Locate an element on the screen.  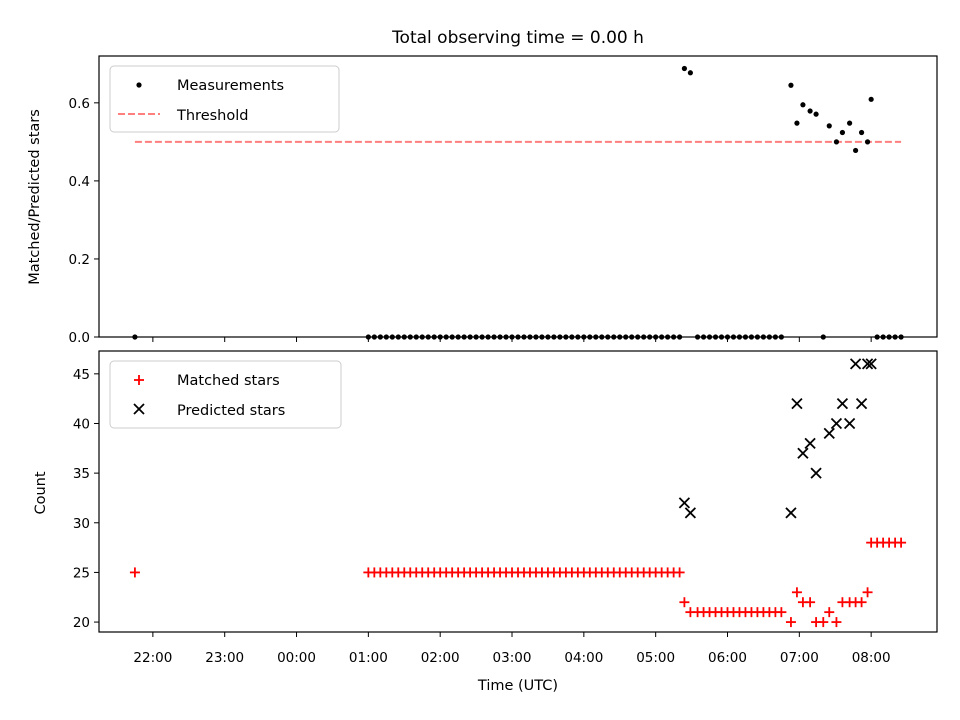
x-tick-label: 08:00 is located at coordinates (871, 658).